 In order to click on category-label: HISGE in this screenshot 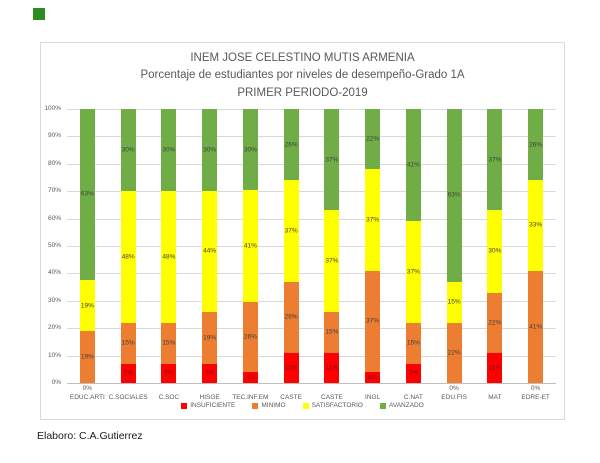, I will do `click(209, 397)`.